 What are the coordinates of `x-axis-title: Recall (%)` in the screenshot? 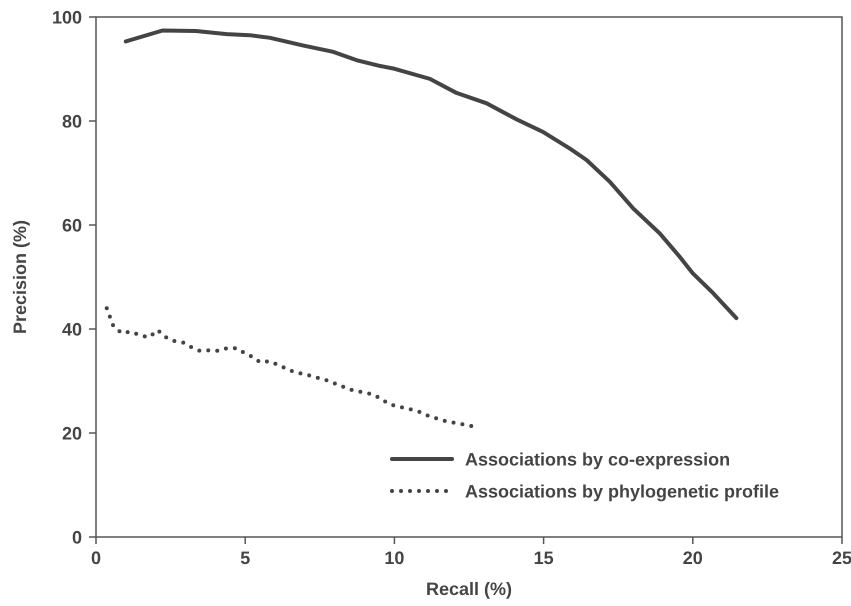 It's located at (469, 589).